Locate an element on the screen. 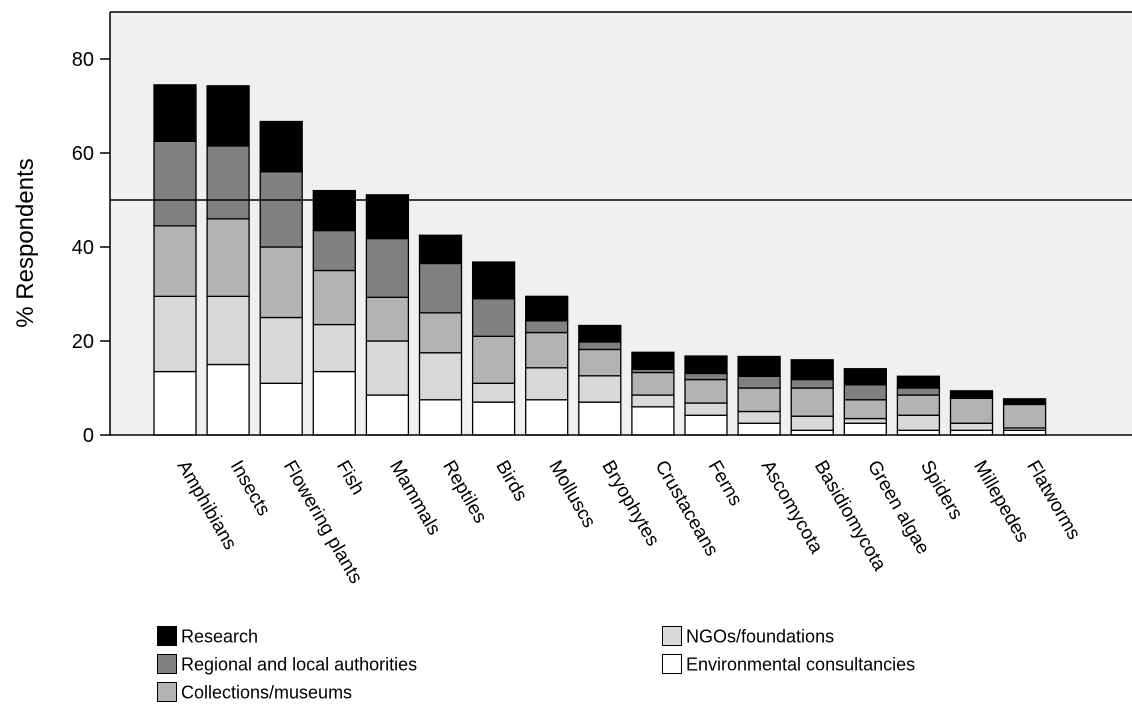 Image resolution: width=1132 pixels, height=704 pixels. bar-bryophytes-collections-museums is located at coordinates (600, 362).